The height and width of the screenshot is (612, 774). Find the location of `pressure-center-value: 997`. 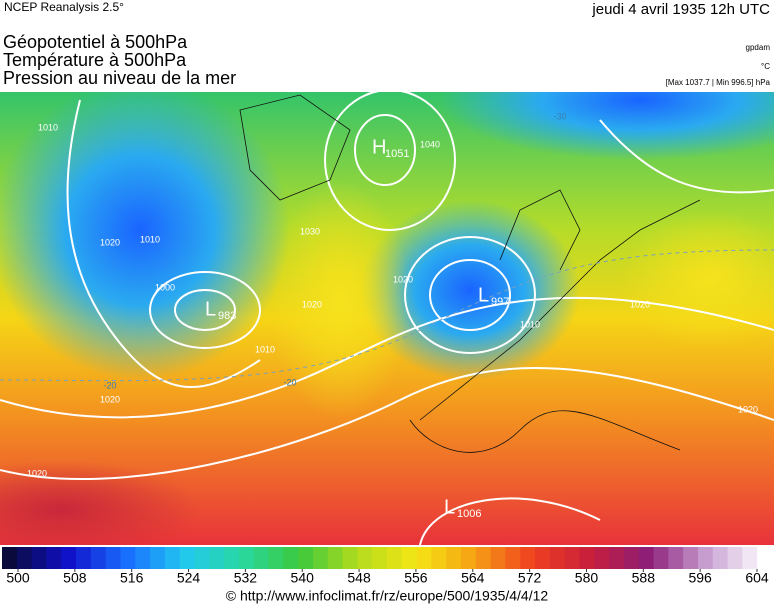

pressure-center-value: 997 is located at coordinates (500, 302).